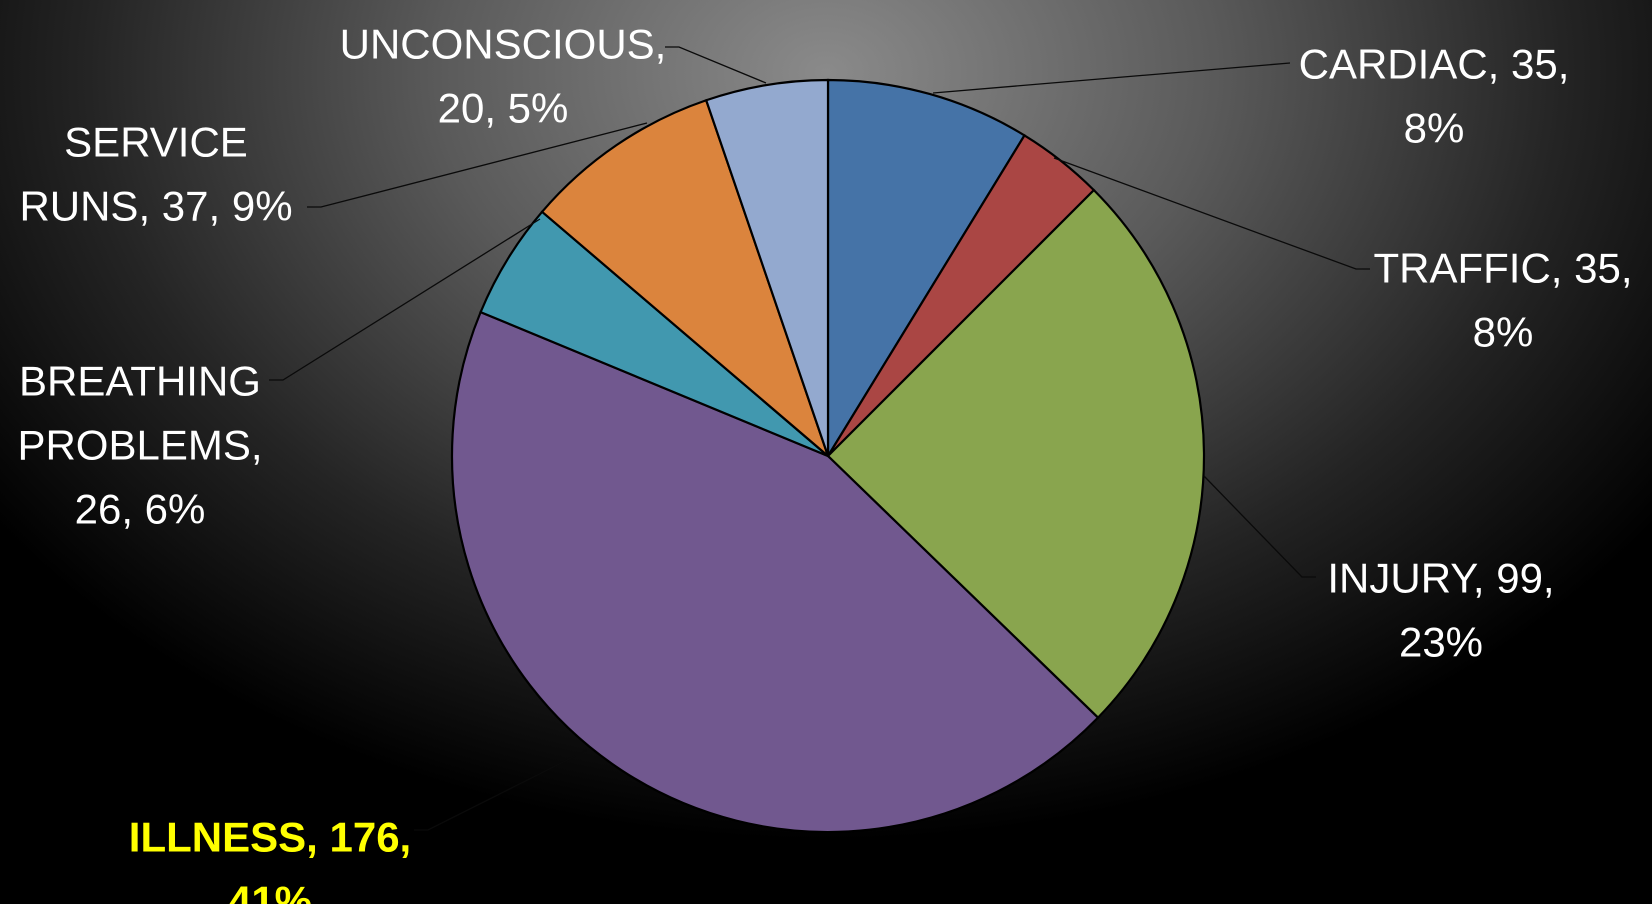  I want to click on data-label-line: 20, 5%, so click(503, 107).